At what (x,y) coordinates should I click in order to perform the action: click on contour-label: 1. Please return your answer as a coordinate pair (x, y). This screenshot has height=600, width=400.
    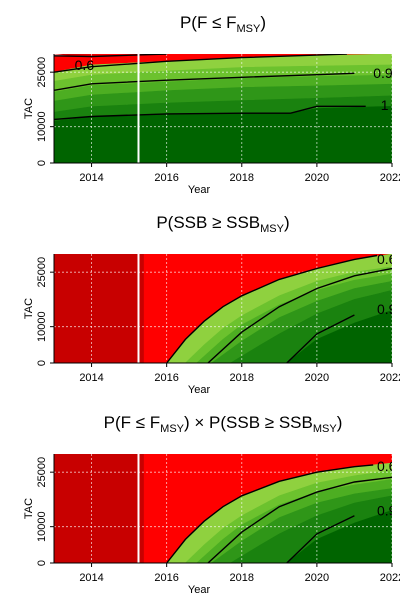
    Looking at the image, I should click on (385, 105).